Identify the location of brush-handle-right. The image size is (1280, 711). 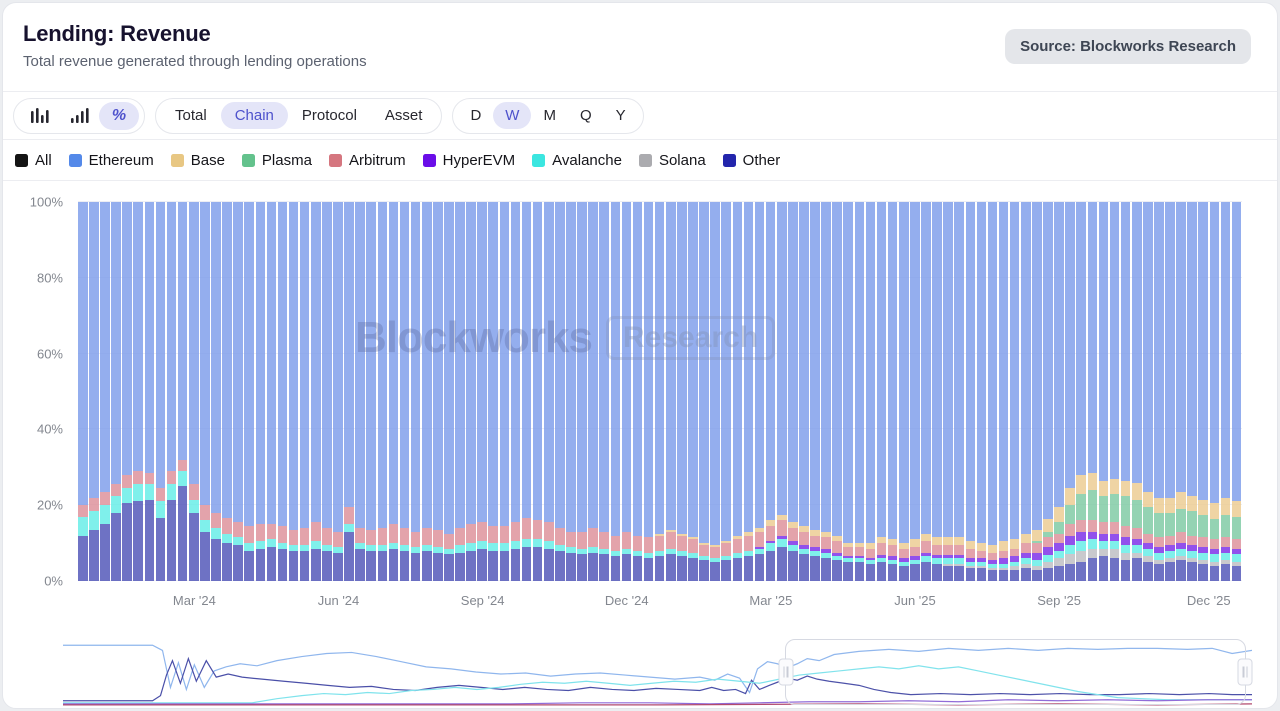
(1245, 672).